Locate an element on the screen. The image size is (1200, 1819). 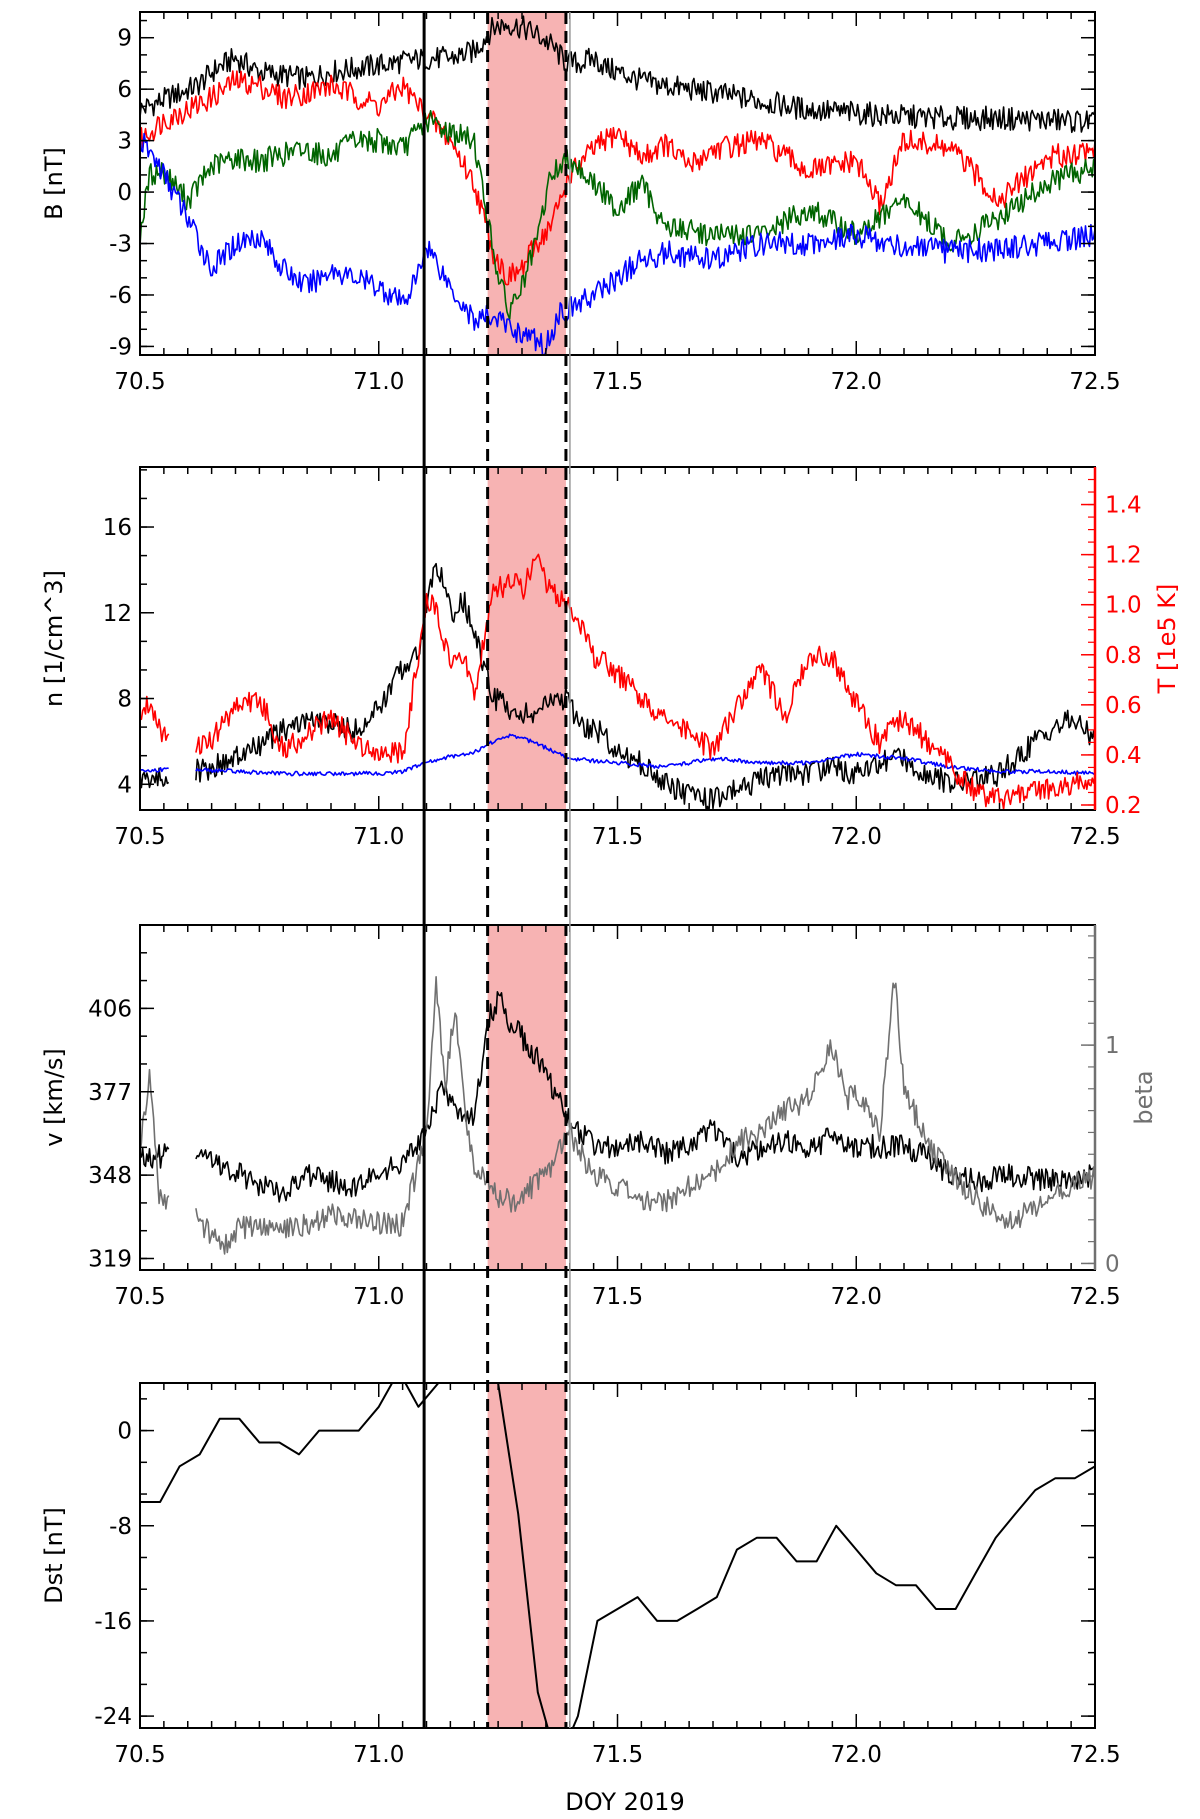
y-tick-label: 8 is located at coordinates (124, 700).